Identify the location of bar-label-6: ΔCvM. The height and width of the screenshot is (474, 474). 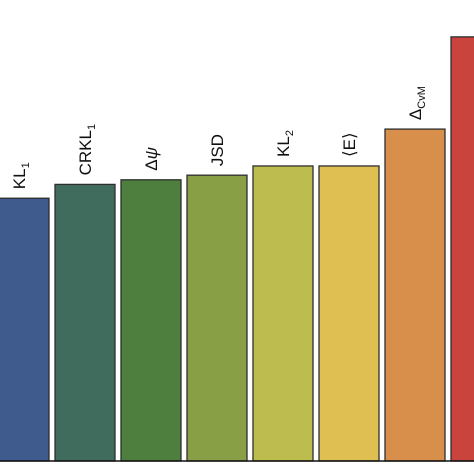
(417, 103).